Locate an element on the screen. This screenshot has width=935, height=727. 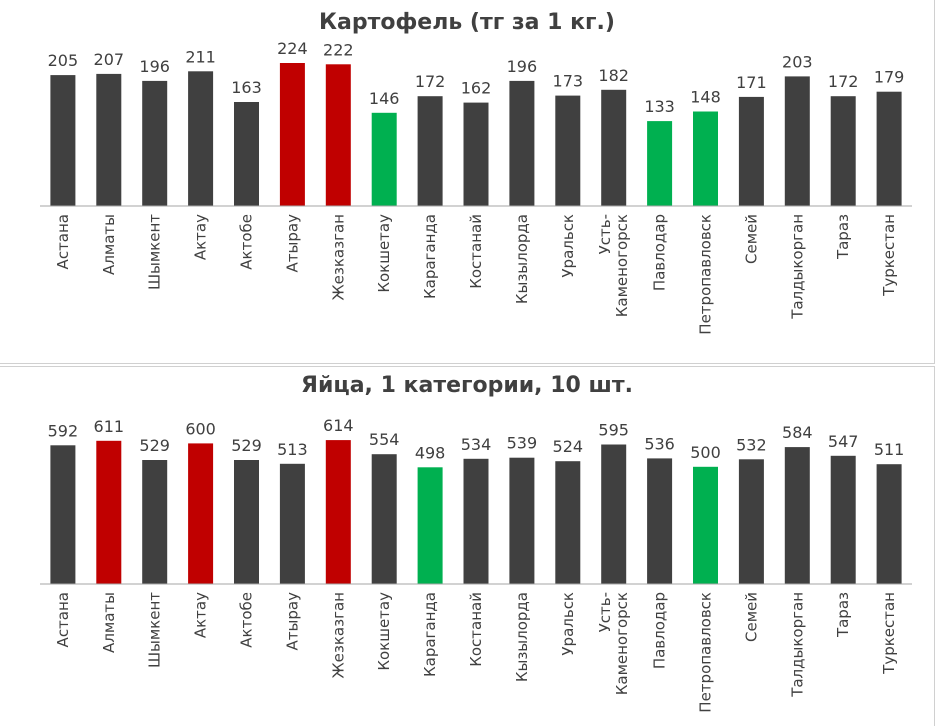
category-label-1-11: Уральск is located at coordinates (568, 624).